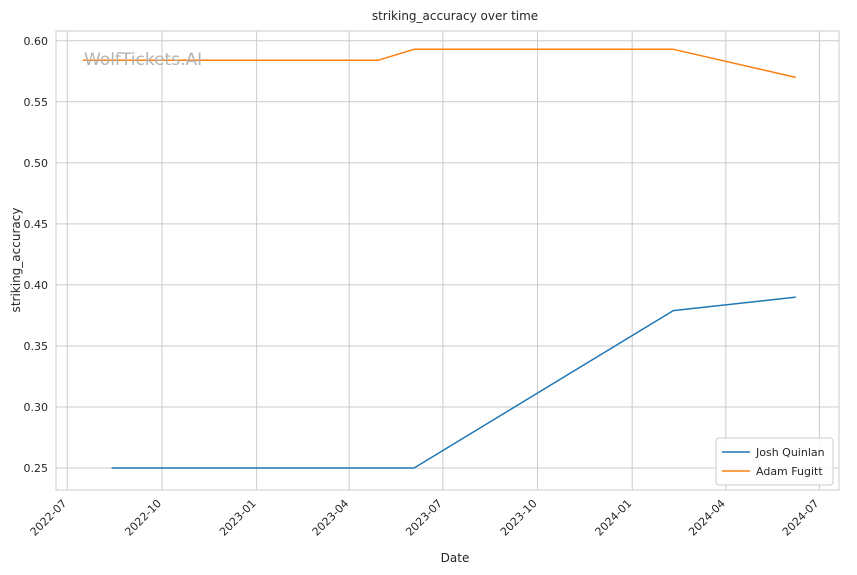 The height and width of the screenshot is (575, 857). Describe the element at coordinates (36, 468) in the screenshot. I see `y-tick-label: 0.25` at that location.